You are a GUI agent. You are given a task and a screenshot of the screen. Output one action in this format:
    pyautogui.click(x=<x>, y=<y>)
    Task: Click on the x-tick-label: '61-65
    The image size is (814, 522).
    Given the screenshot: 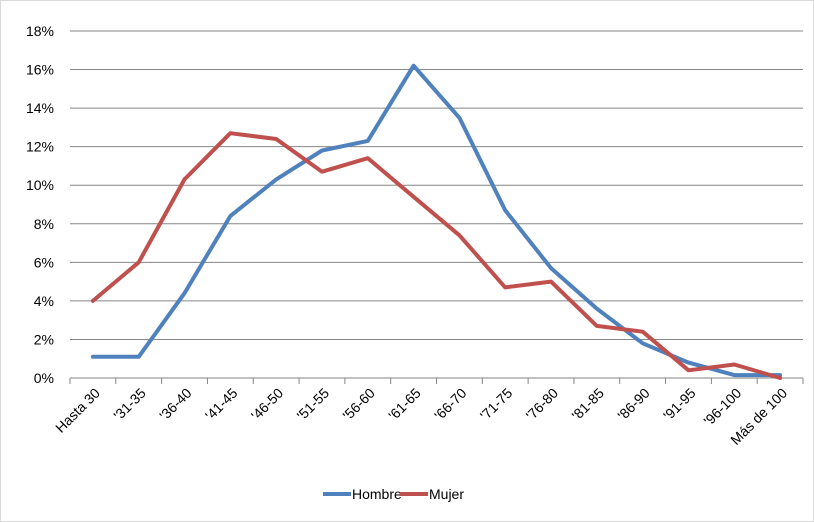 What is the action you would take?
    pyautogui.click(x=404, y=404)
    